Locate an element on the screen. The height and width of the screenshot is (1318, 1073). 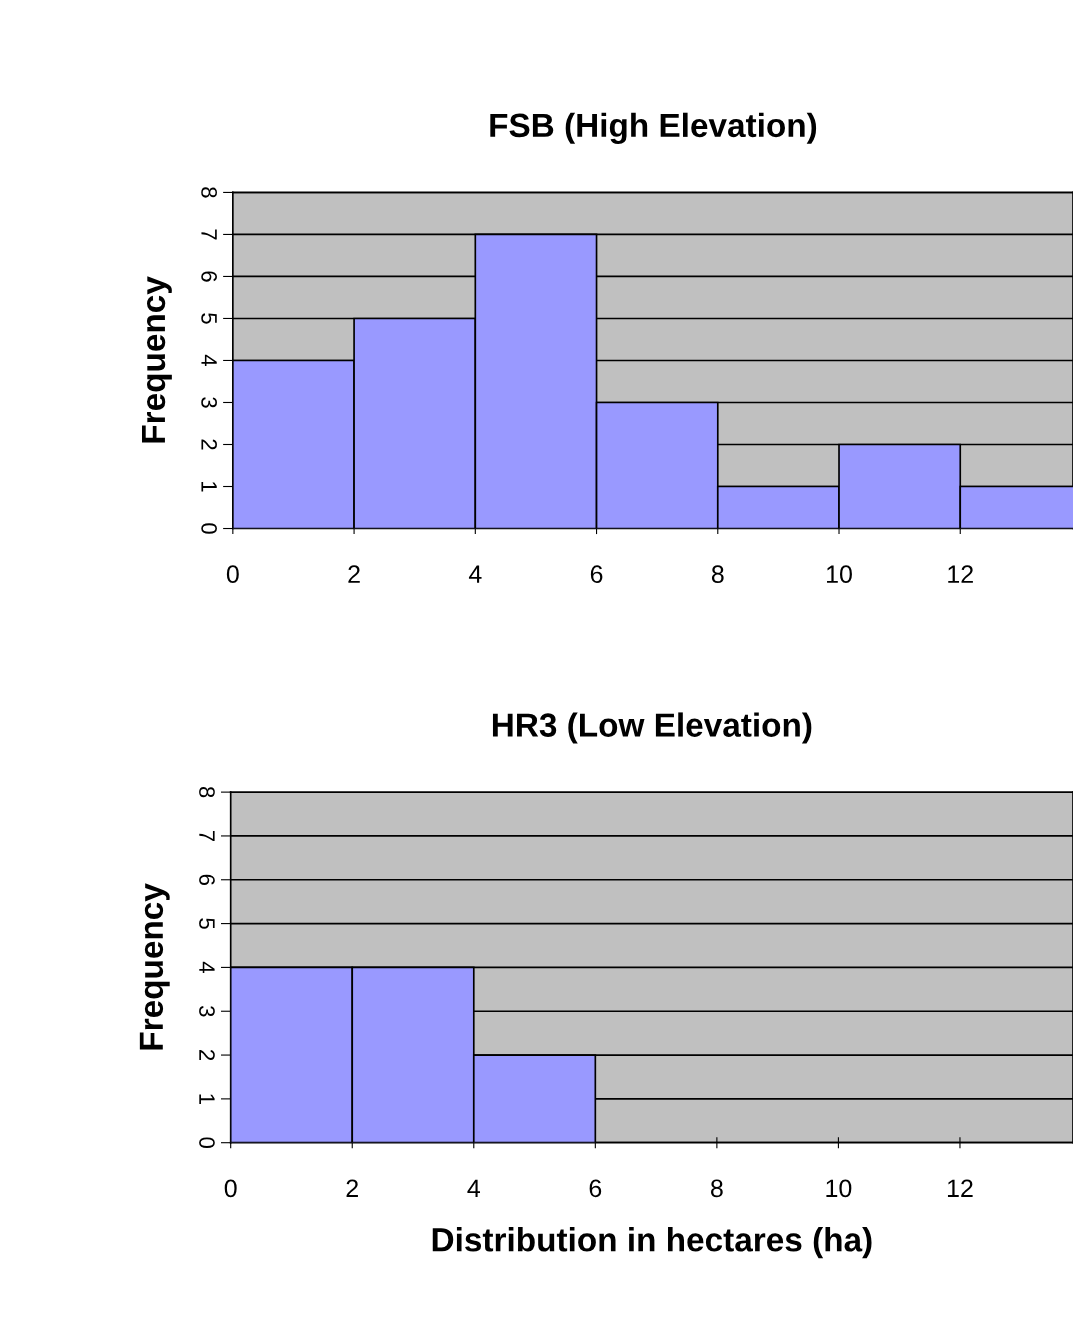
x-axis-title: Distribution in hectares (ha) is located at coordinates (652, 1243).